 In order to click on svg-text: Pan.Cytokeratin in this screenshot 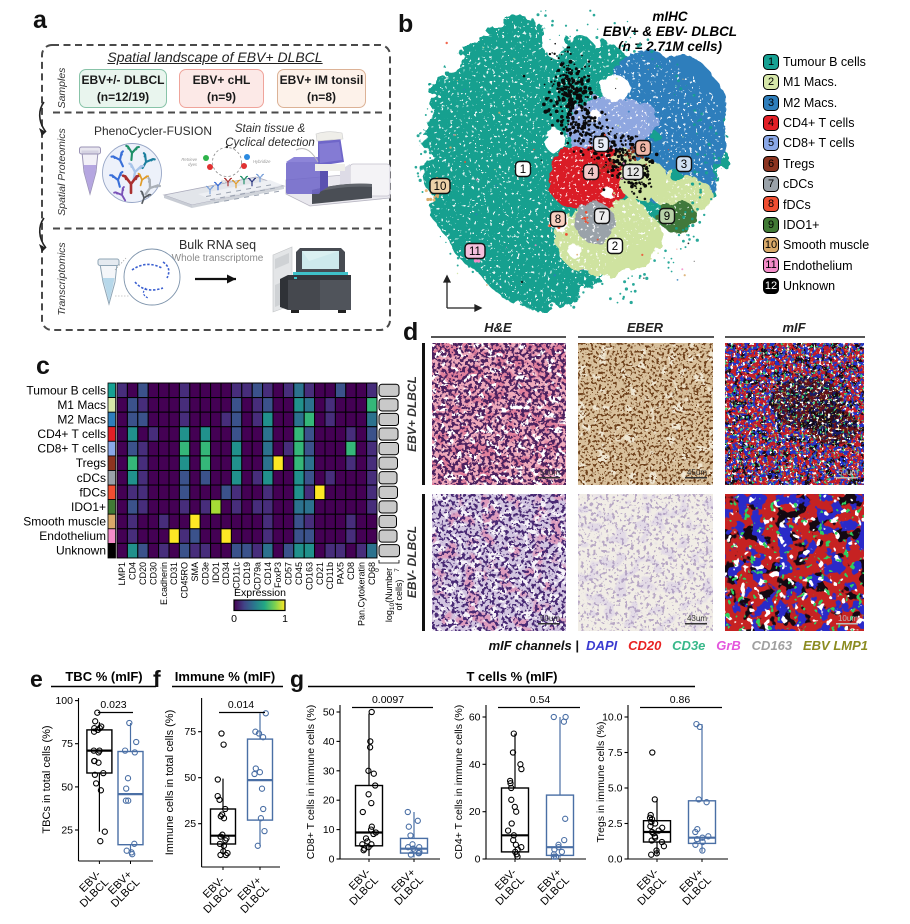, I will do `click(361, 594)`.